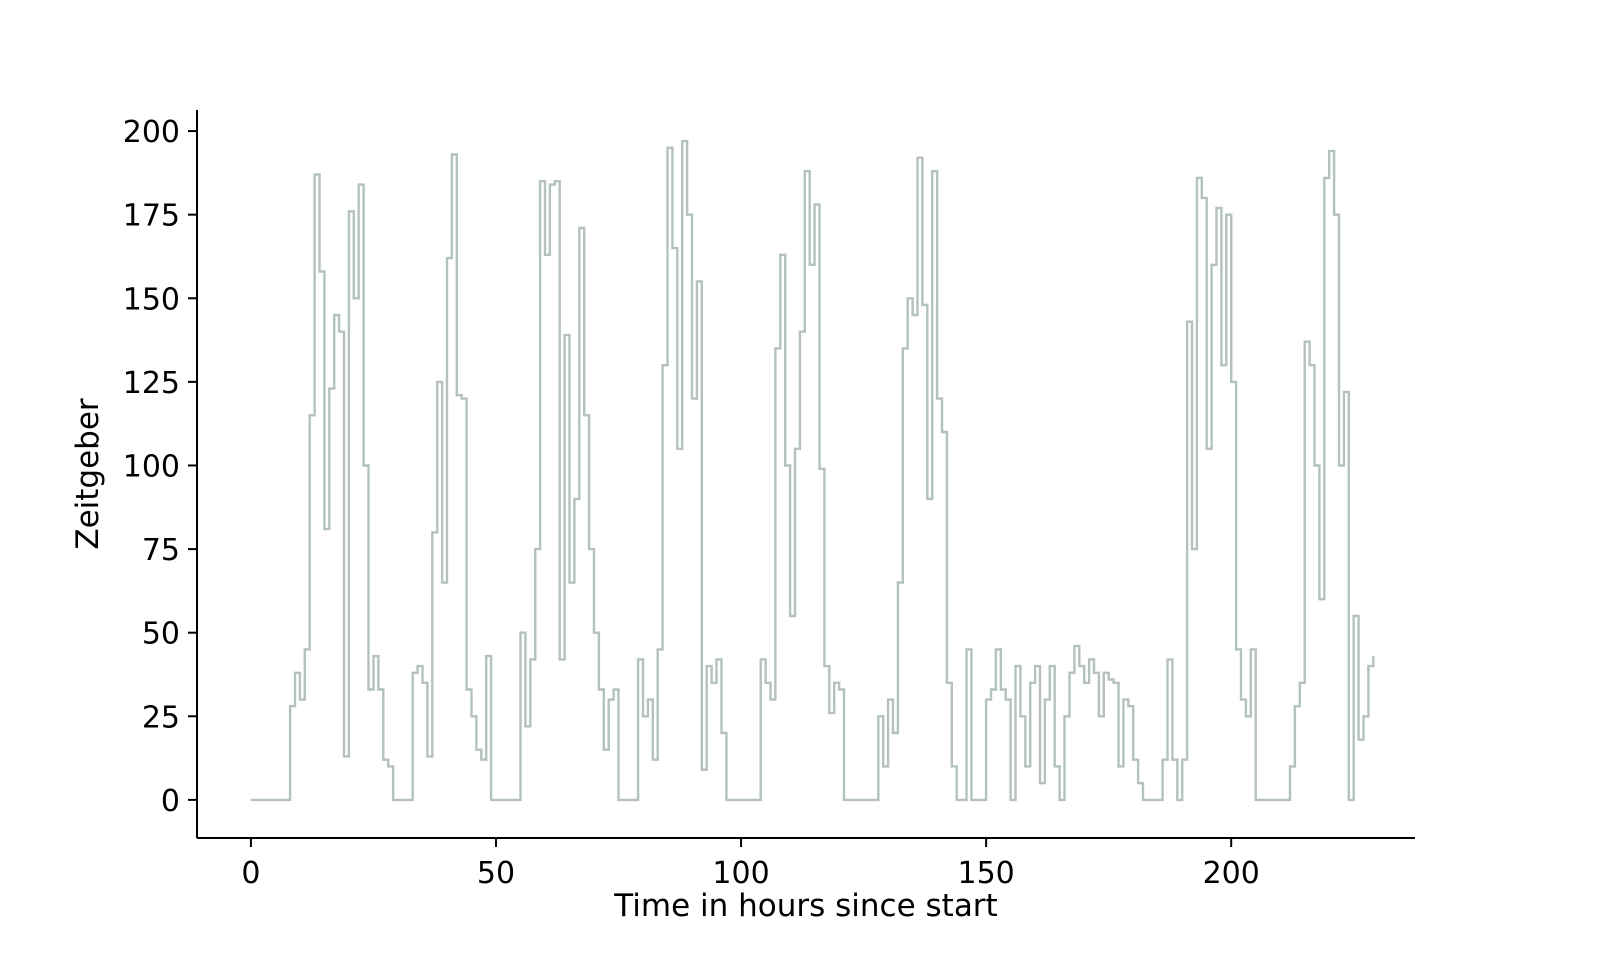 This screenshot has width=1600, height=960. Describe the element at coordinates (151, 383) in the screenshot. I see `y-tick-label: 125` at that location.